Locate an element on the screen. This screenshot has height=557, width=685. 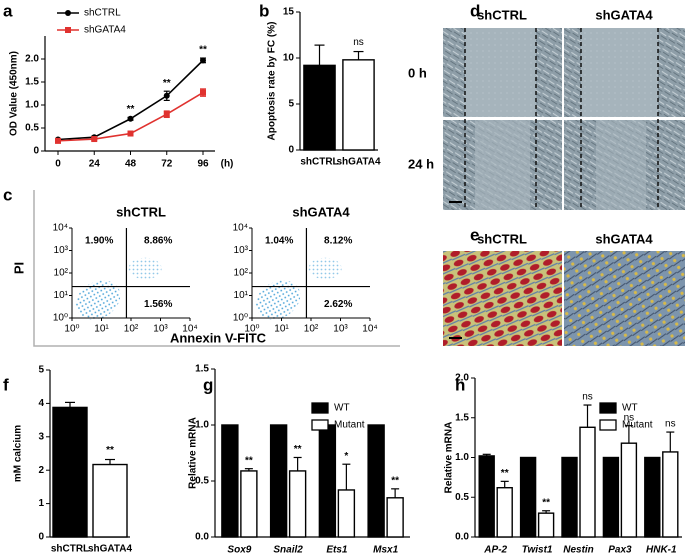
legend-marker is located at coordinates (68, 13).